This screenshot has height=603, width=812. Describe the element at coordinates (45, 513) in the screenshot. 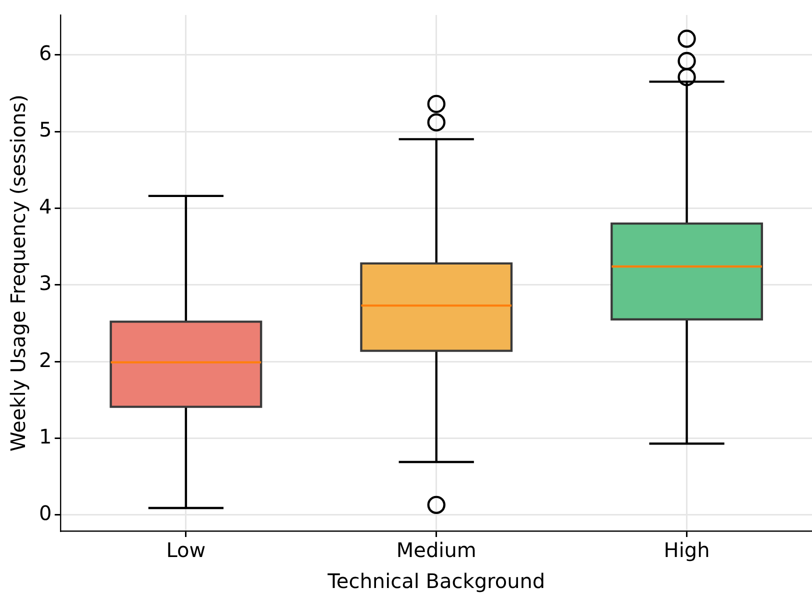

I see `y-tick-label: 0` at that location.